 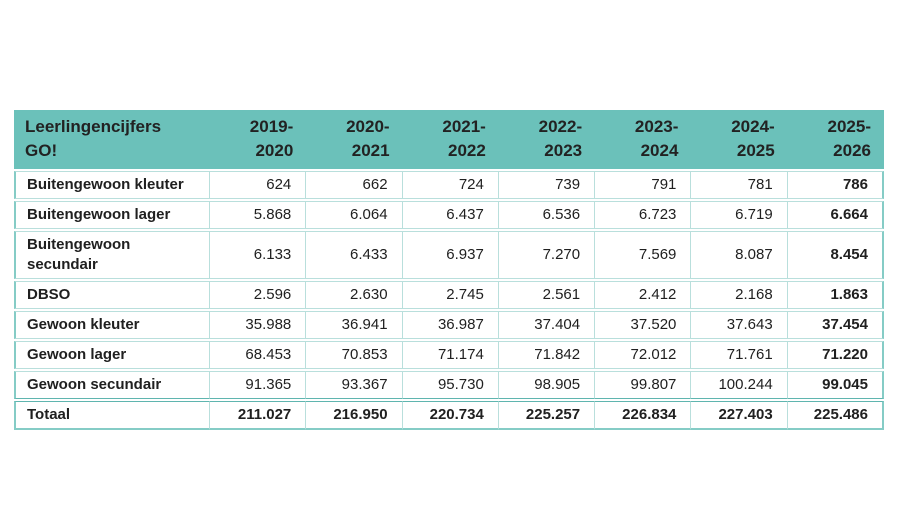 I want to click on cell-value: 6.664, so click(x=835, y=215).